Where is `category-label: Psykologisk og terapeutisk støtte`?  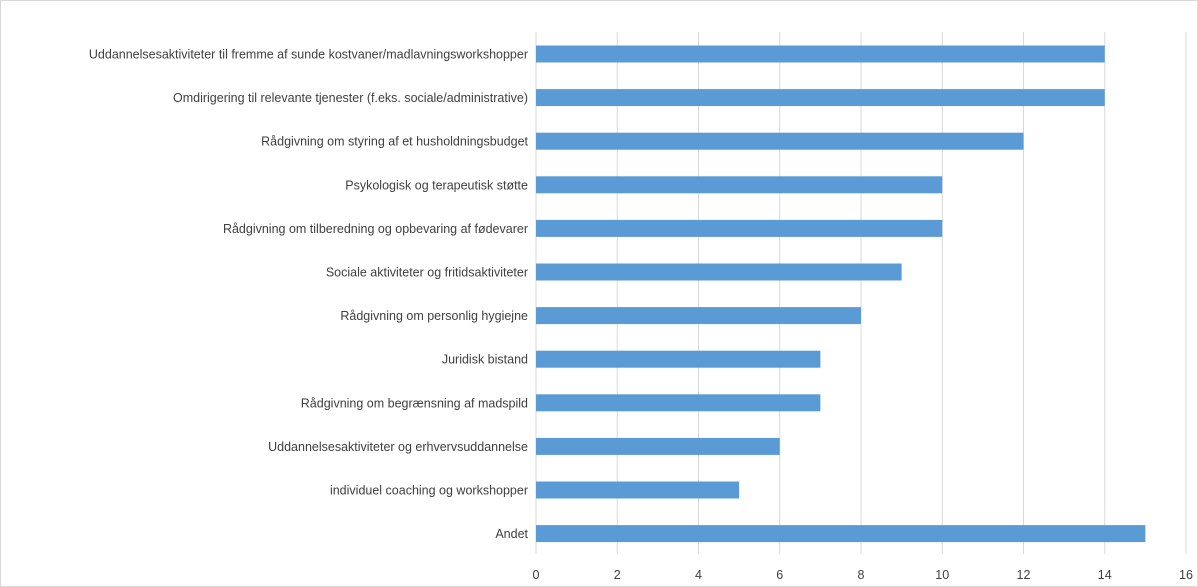 category-label: Psykologisk og terapeutisk støtte is located at coordinates (436, 185).